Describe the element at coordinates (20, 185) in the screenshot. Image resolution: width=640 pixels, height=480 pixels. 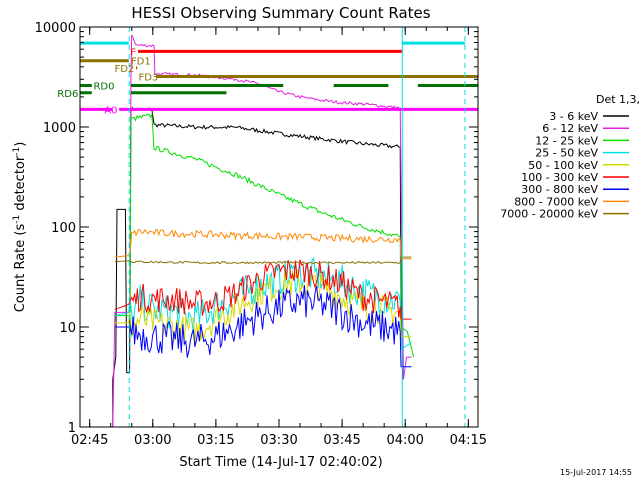
I see `y-axis-label-mid: detector` at that location.